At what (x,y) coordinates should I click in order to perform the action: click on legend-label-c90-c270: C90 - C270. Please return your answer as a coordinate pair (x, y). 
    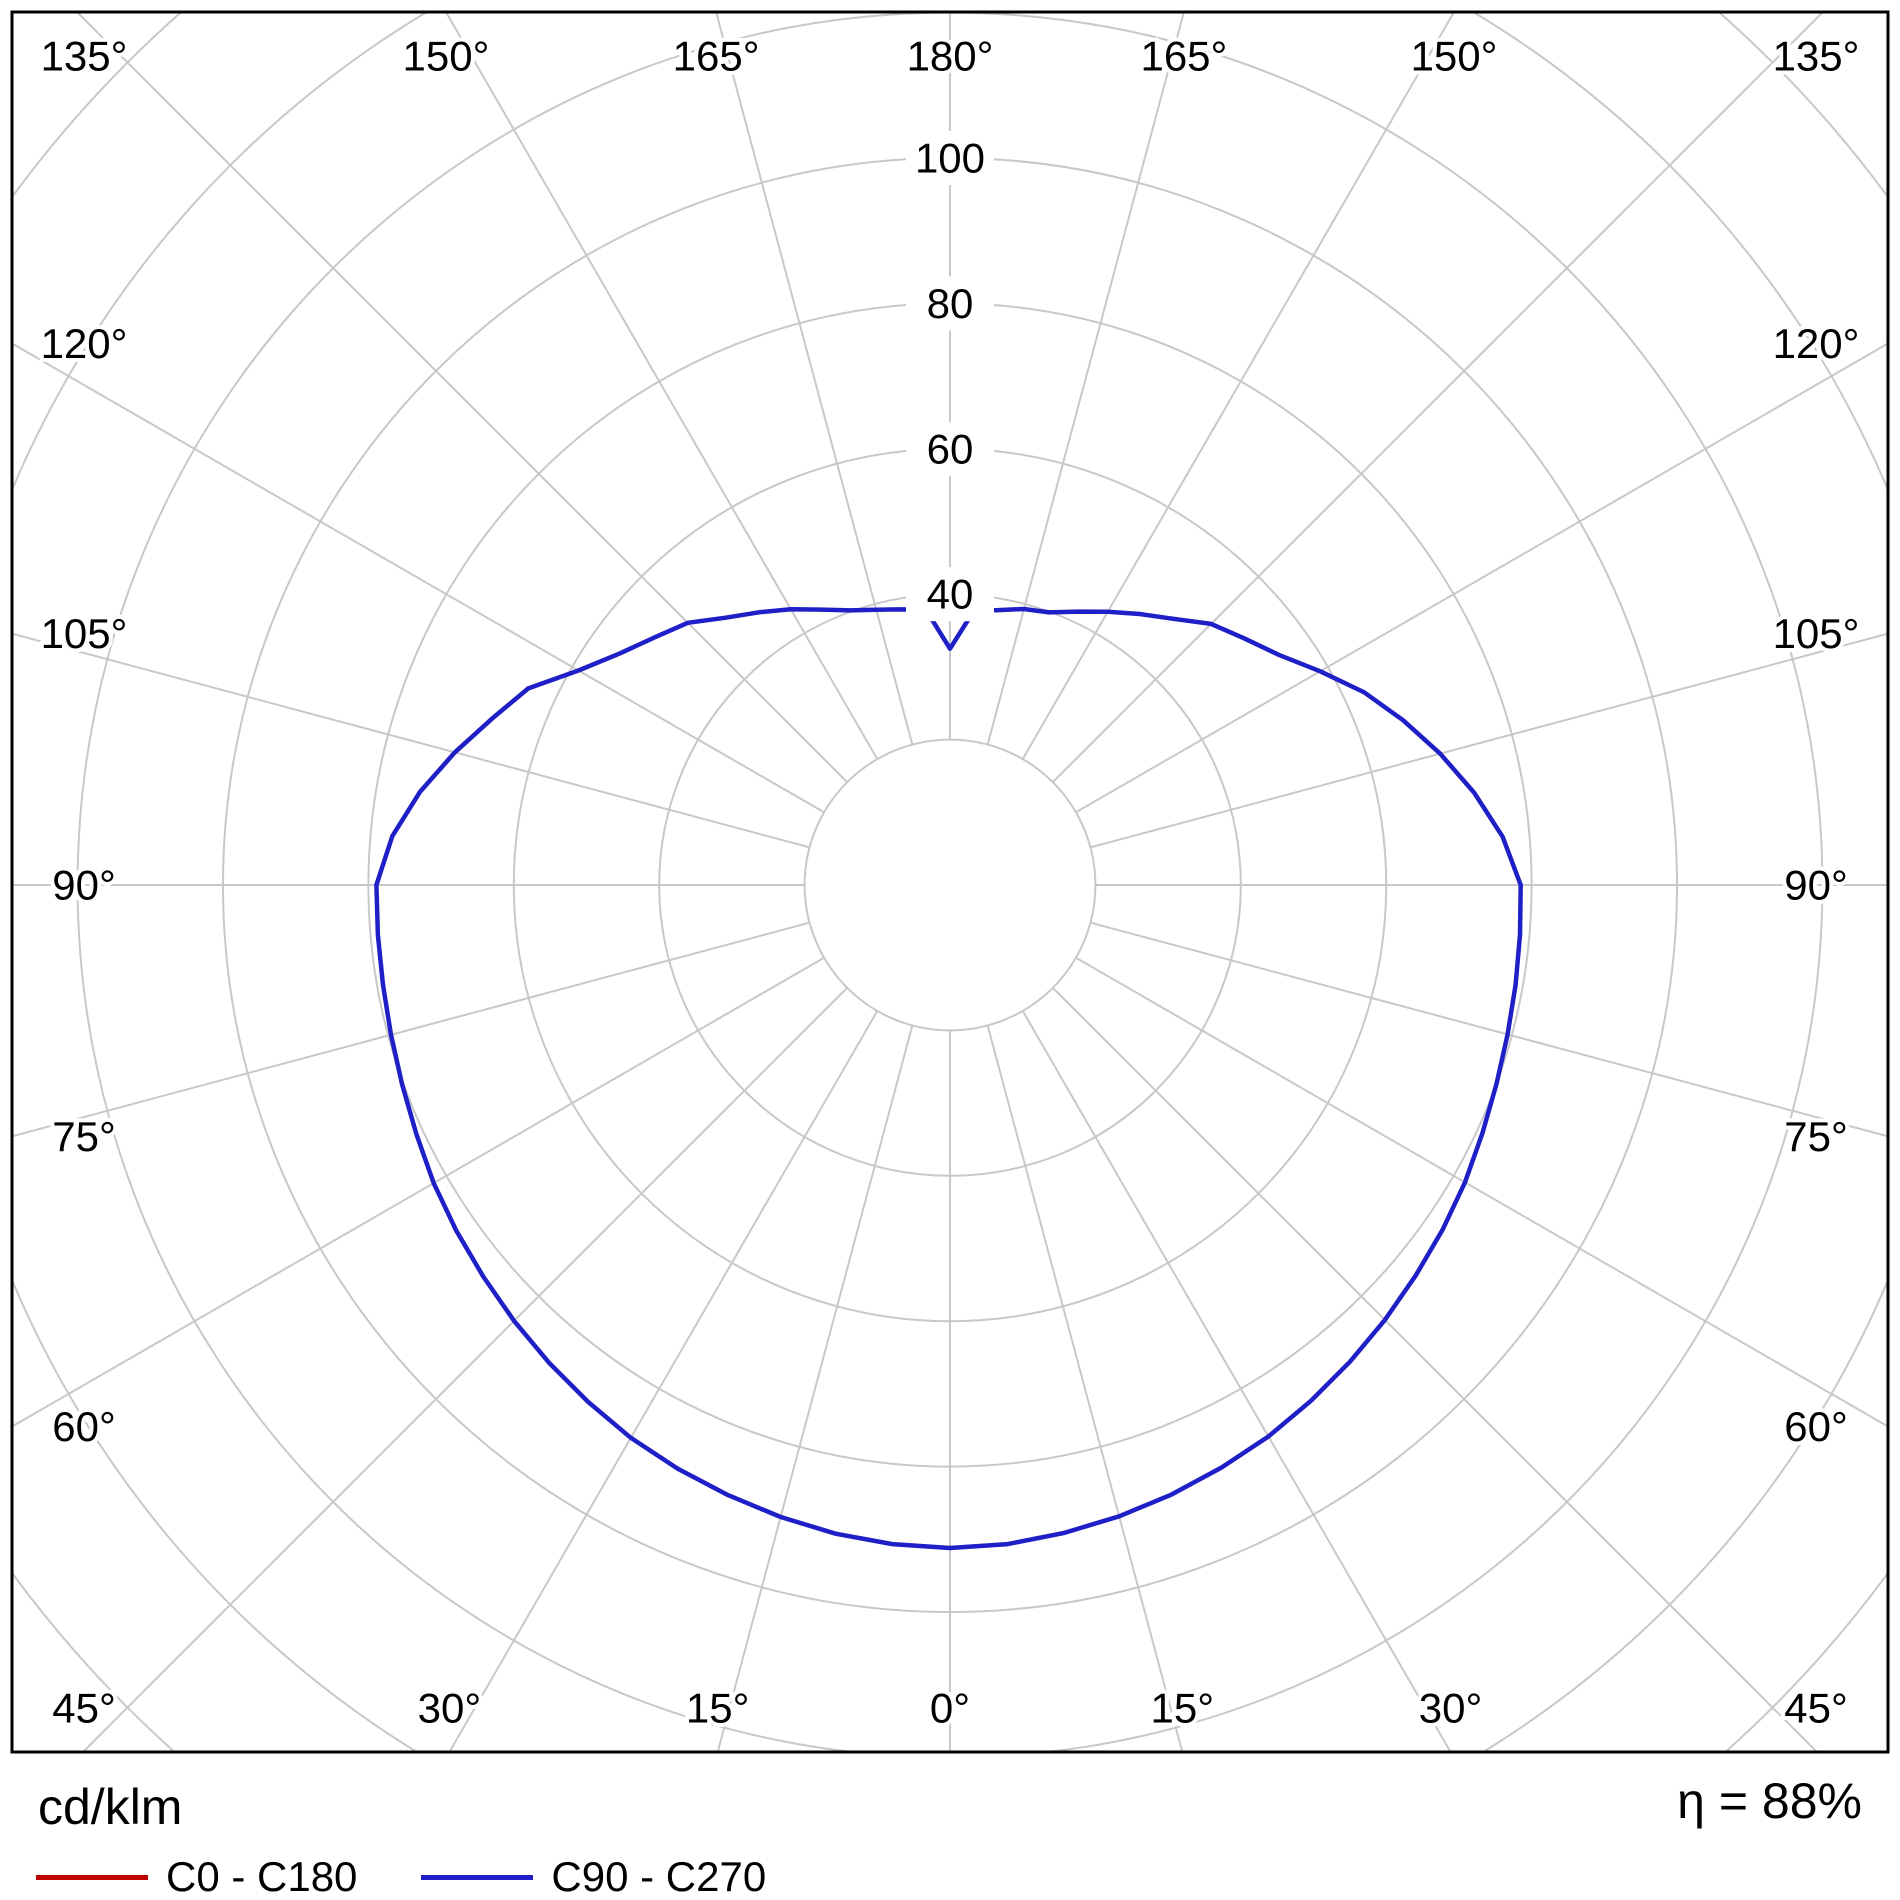
    Looking at the image, I should click on (659, 1876).